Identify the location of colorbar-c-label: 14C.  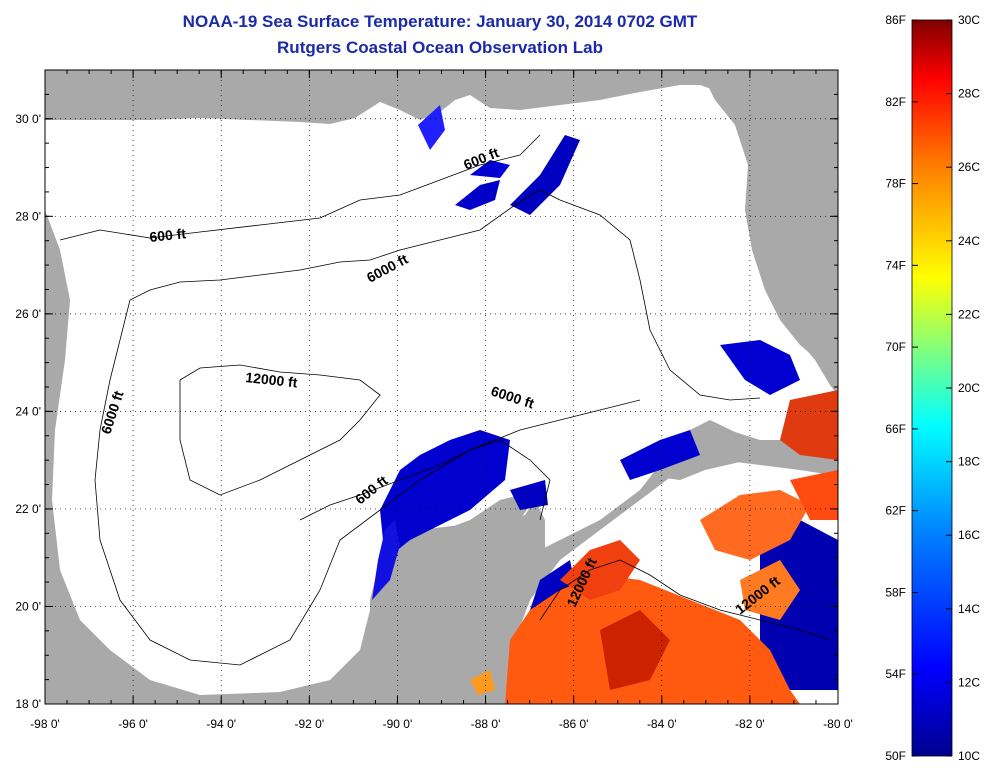
(969, 609).